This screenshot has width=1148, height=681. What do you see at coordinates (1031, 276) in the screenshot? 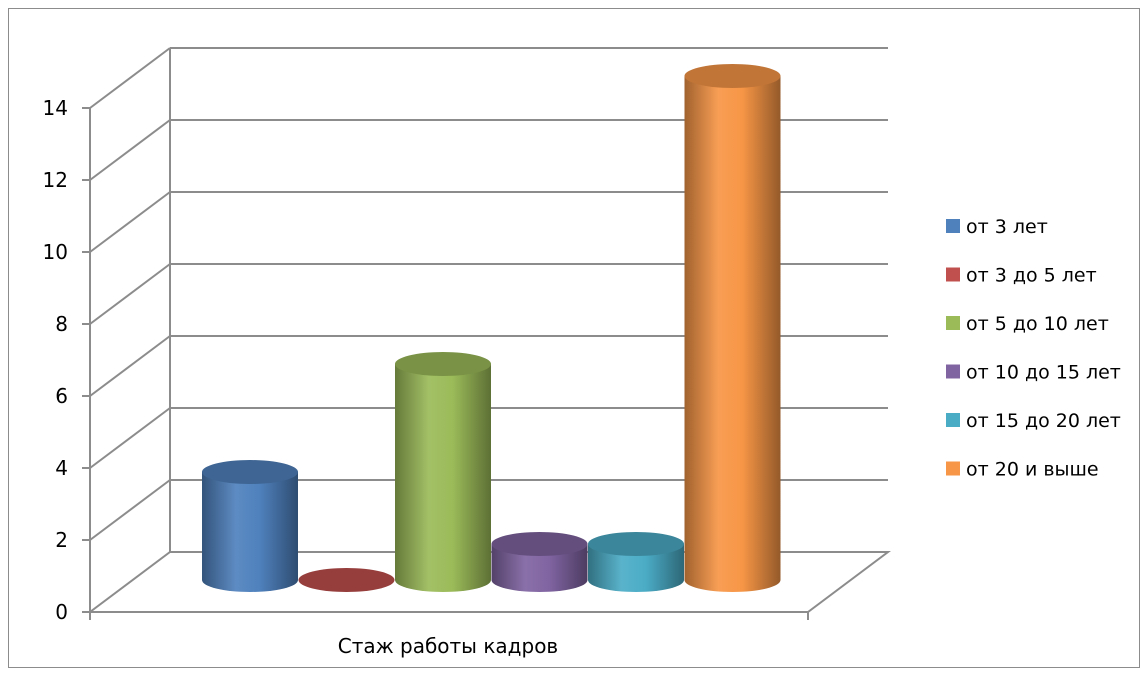
I see `legend-label: от 3 до 5 лет` at bounding box center [1031, 276].